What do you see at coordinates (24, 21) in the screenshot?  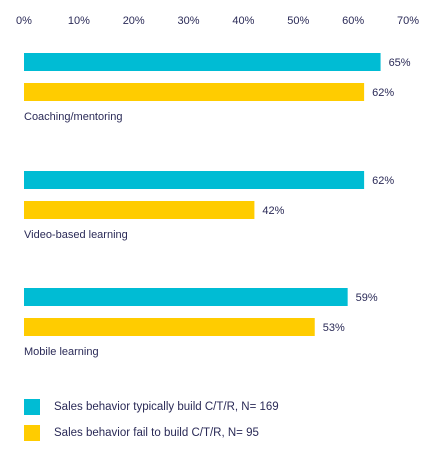 I see `x-tick-label: 0%` at bounding box center [24, 21].